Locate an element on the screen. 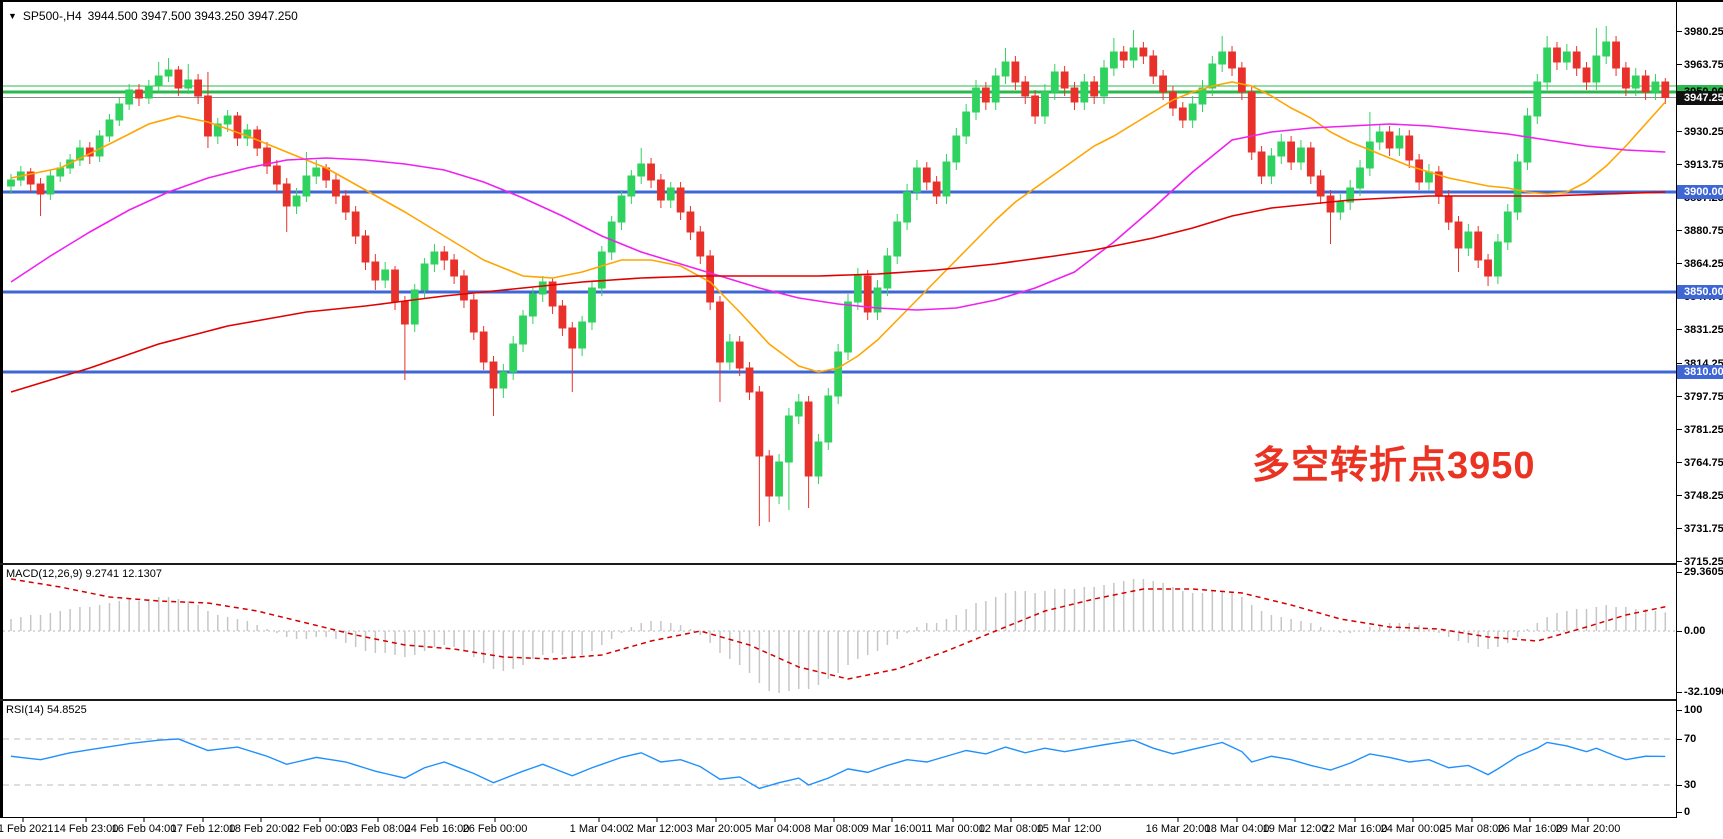 This screenshot has height=839, width=1723. price-tick-label: 3864.250 is located at coordinates (1703, 263).